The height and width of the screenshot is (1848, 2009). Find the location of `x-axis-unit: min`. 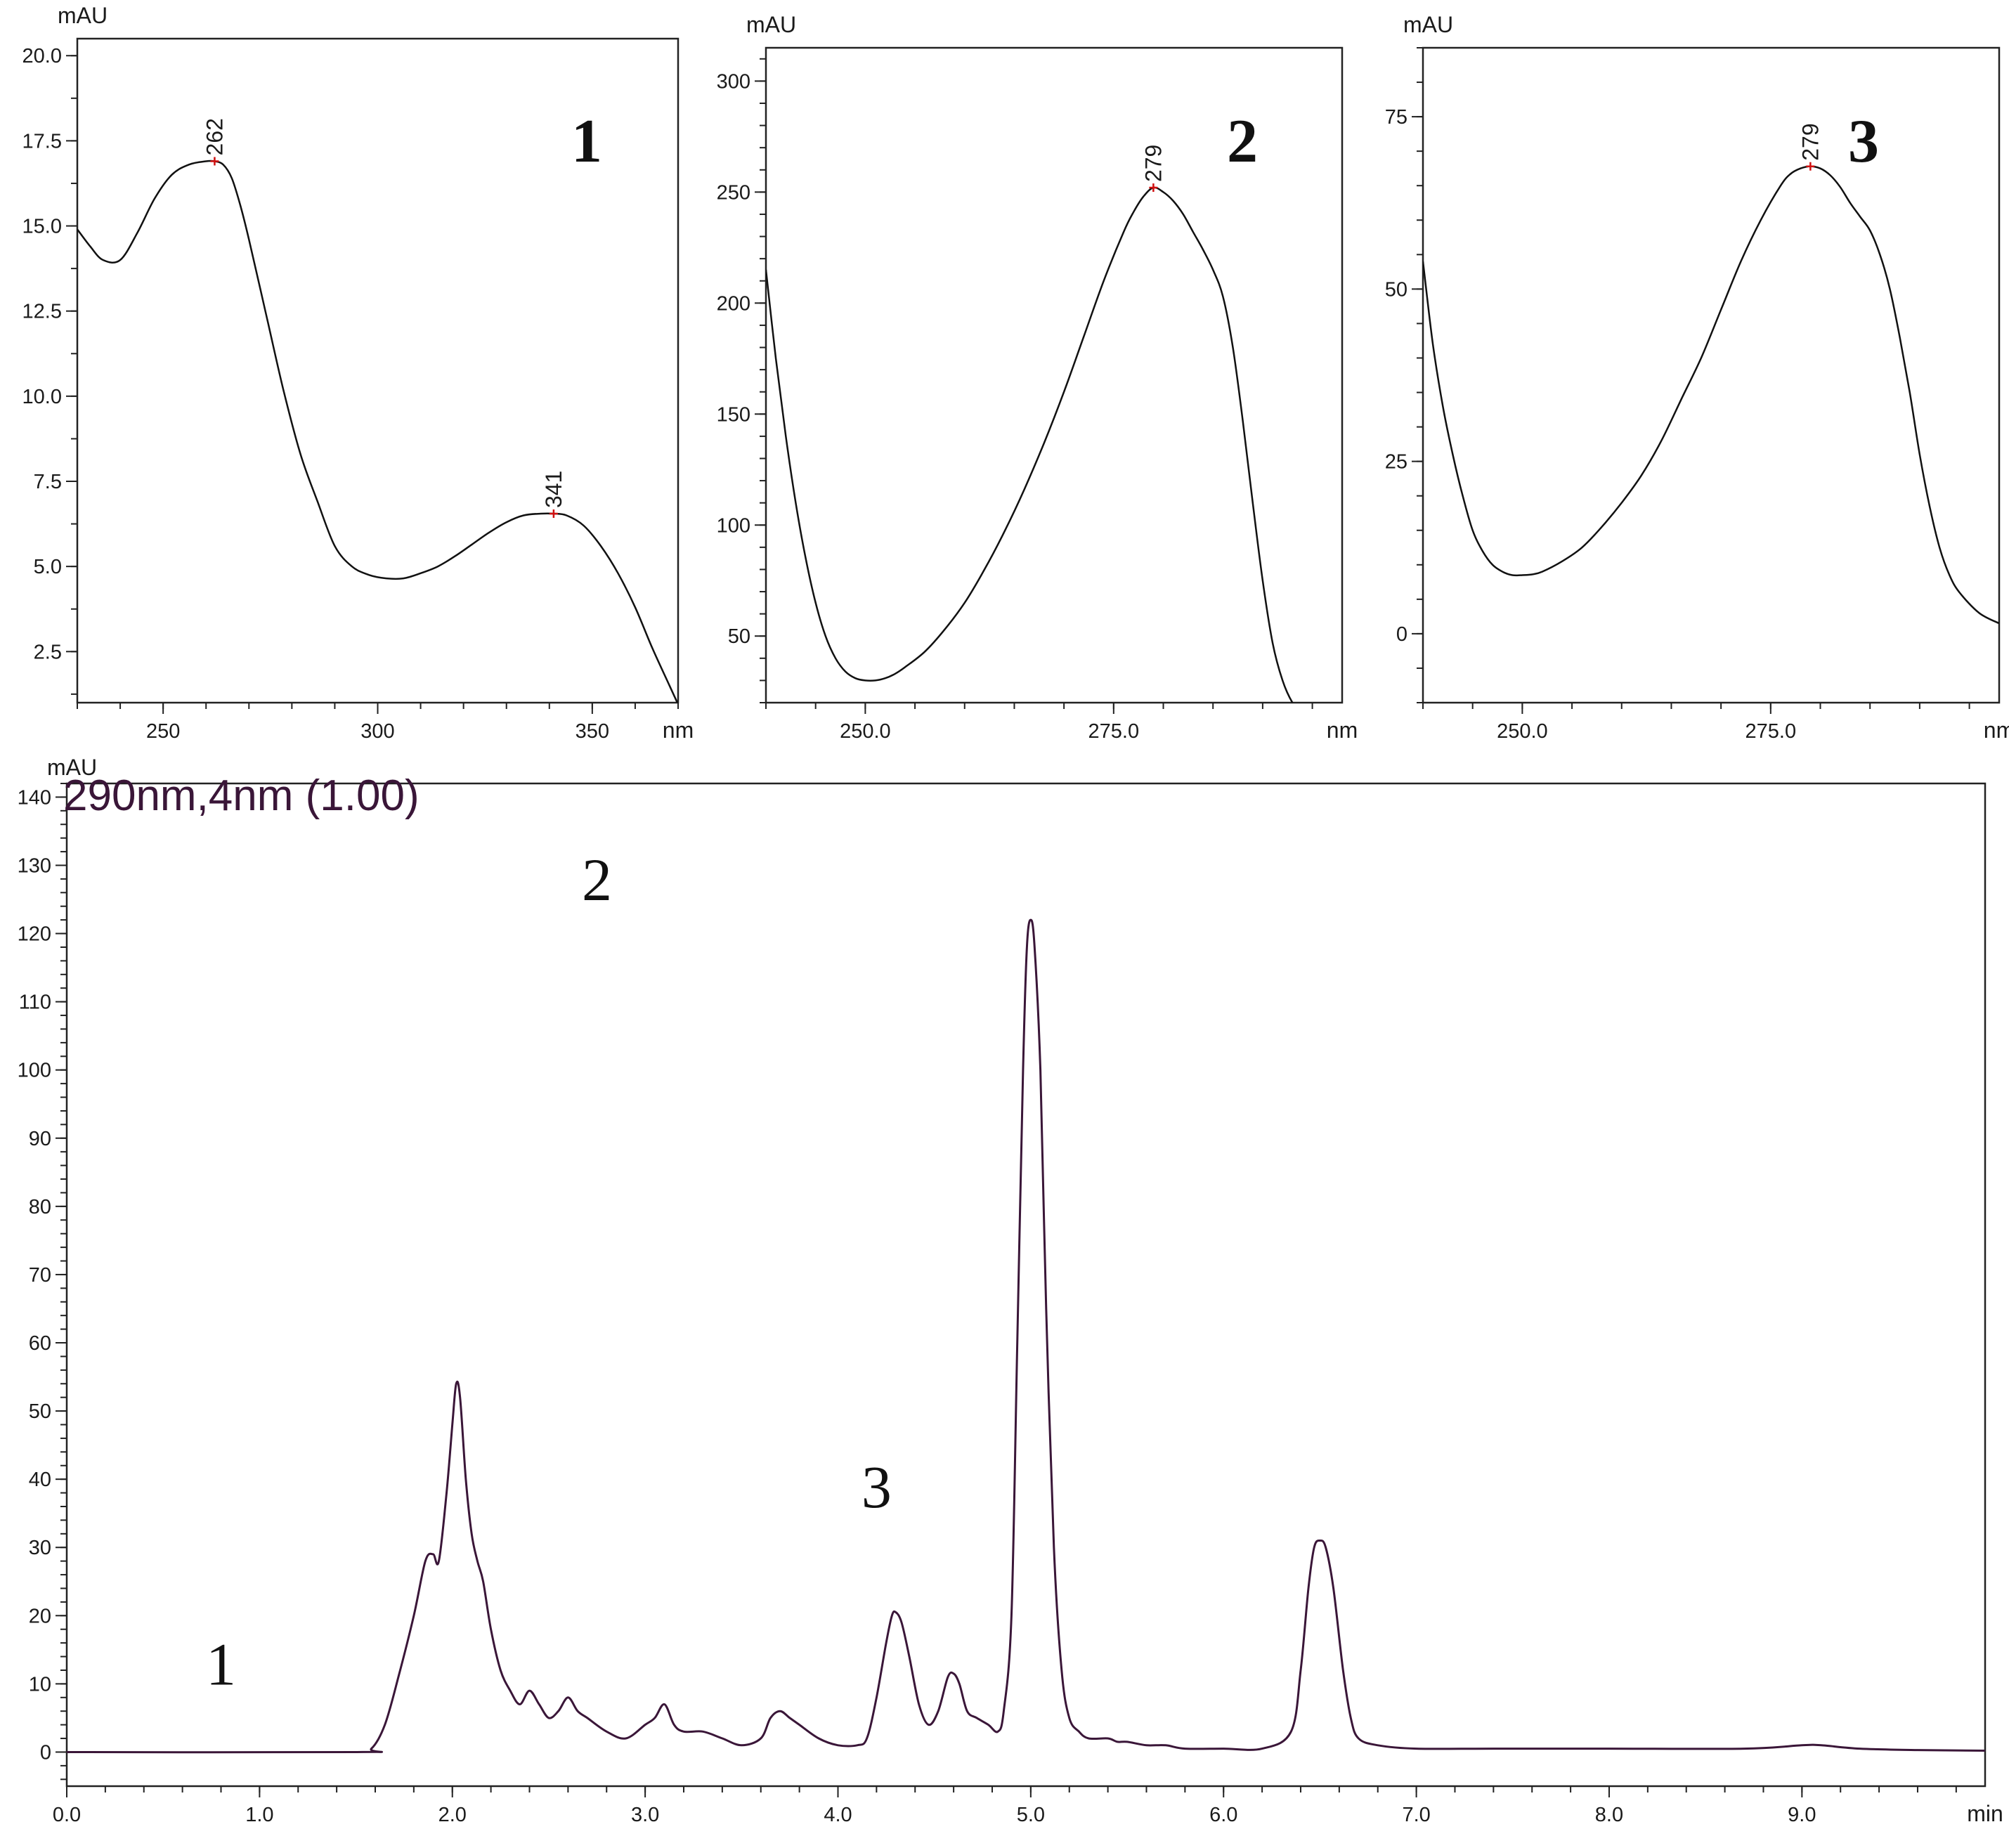

x-axis-unit: min is located at coordinates (1985, 1813).